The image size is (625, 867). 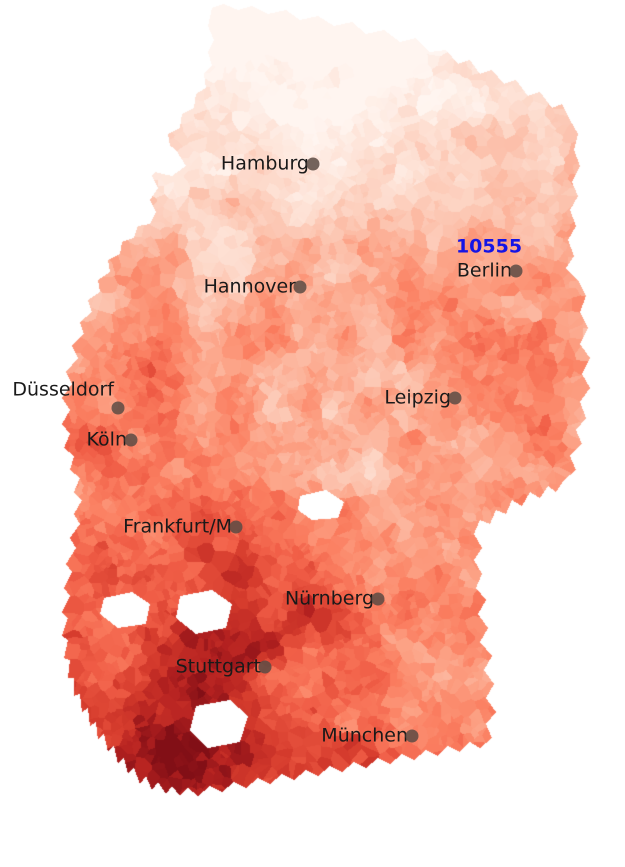 What do you see at coordinates (118, 408) in the screenshot?
I see `city-dot-duesseldorf` at bounding box center [118, 408].